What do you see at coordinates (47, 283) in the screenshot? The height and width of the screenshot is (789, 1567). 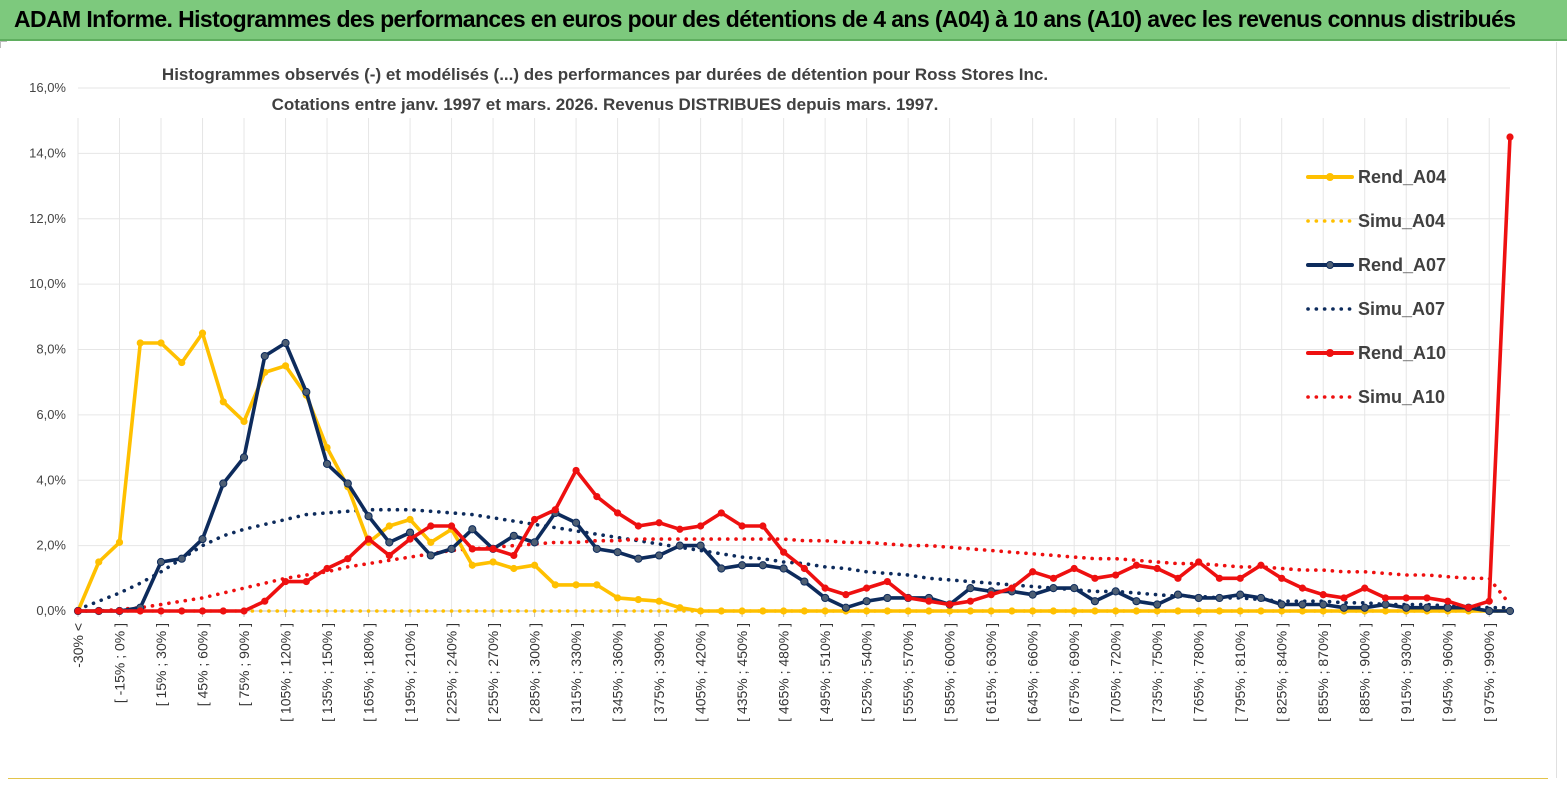 I see `y-tick-label: 10,0%` at bounding box center [47, 283].